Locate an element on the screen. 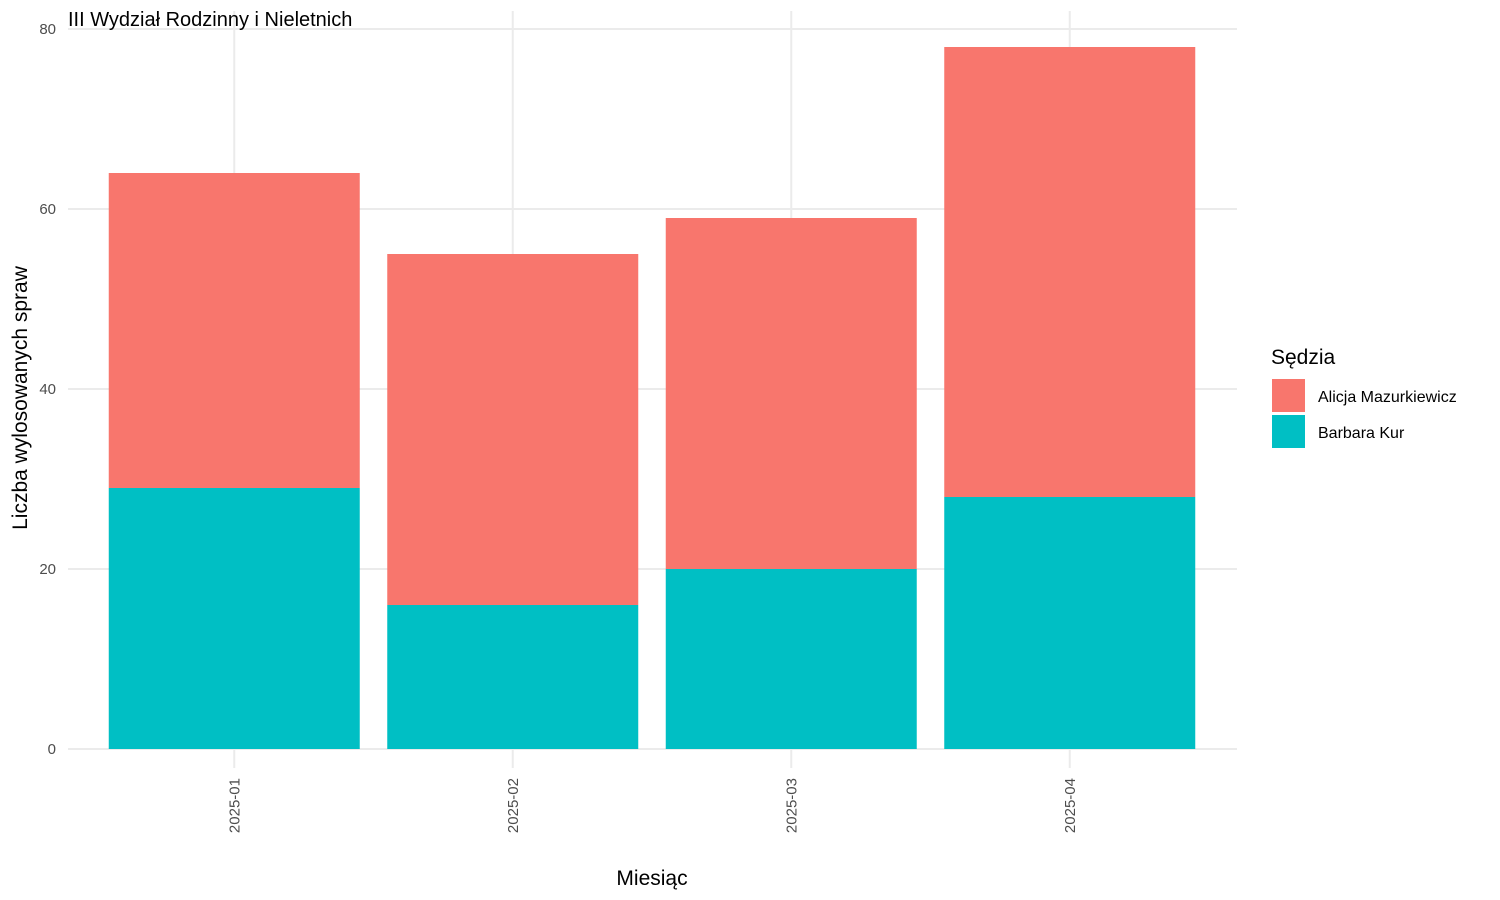  legend-label-barbara-kur: Barbara Kur is located at coordinates (1361, 433).